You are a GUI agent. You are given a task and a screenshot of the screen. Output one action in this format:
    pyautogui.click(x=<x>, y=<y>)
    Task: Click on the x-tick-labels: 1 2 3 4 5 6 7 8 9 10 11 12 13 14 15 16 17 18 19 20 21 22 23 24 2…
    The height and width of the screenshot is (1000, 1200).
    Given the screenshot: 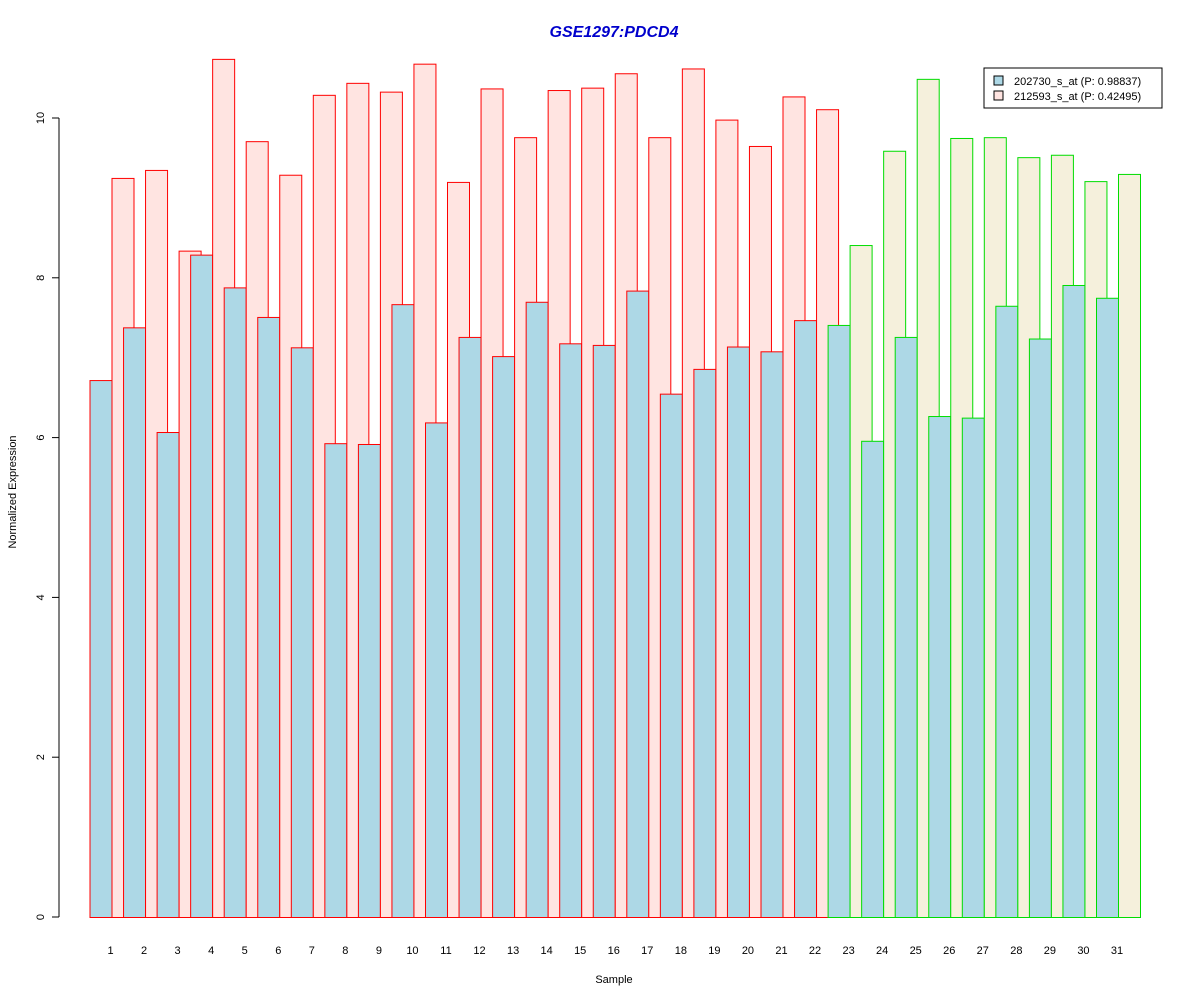 What is the action you would take?
    pyautogui.click(x=615, y=951)
    